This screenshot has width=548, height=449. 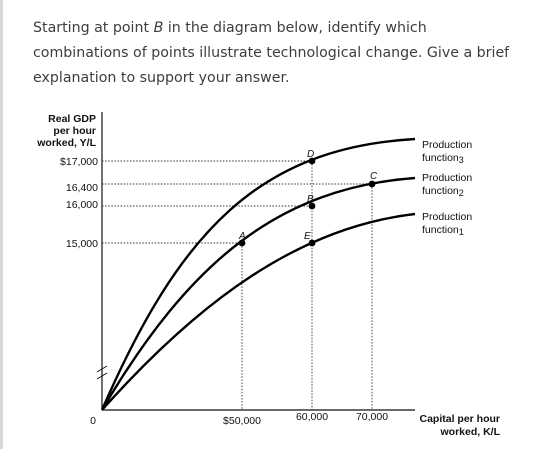 What do you see at coordinates (74, 131) in the screenshot?
I see `y-axis-title-line2: per hour` at bounding box center [74, 131].